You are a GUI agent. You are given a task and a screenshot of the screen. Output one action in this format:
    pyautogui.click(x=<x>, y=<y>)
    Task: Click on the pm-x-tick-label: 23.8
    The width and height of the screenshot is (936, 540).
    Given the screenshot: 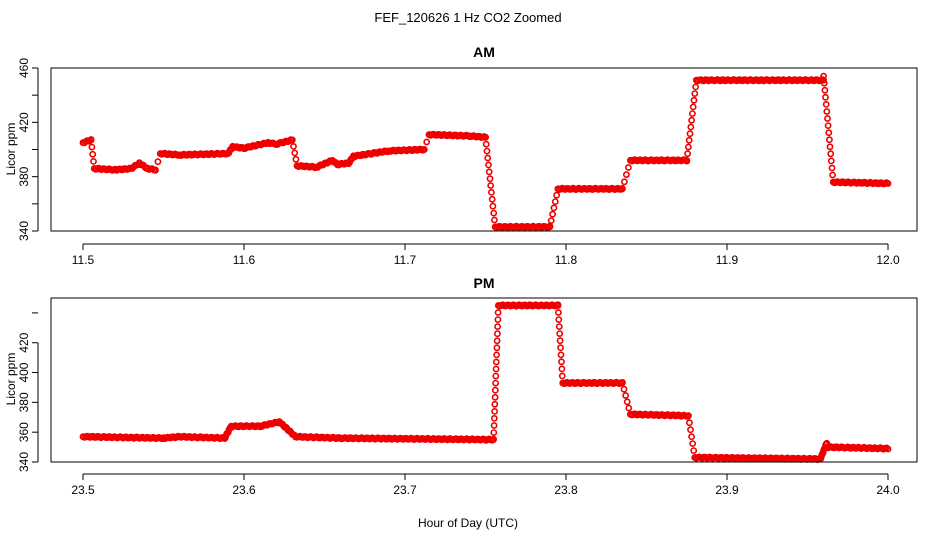 What is the action you would take?
    pyautogui.click(x=566, y=490)
    